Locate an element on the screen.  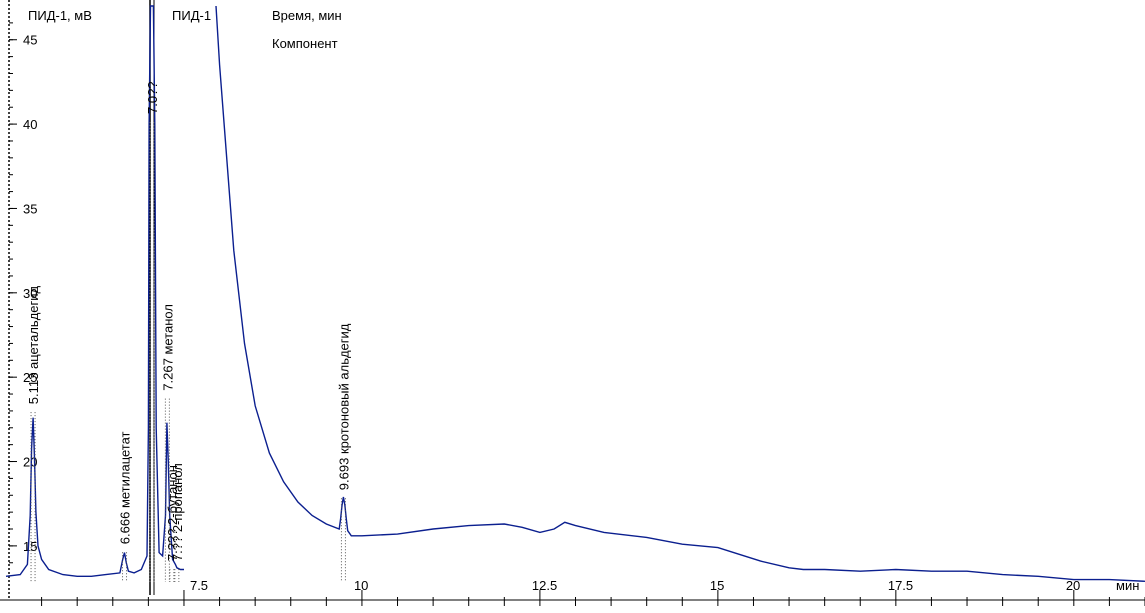
component-label: Компонент is located at coordinates (305, 43).